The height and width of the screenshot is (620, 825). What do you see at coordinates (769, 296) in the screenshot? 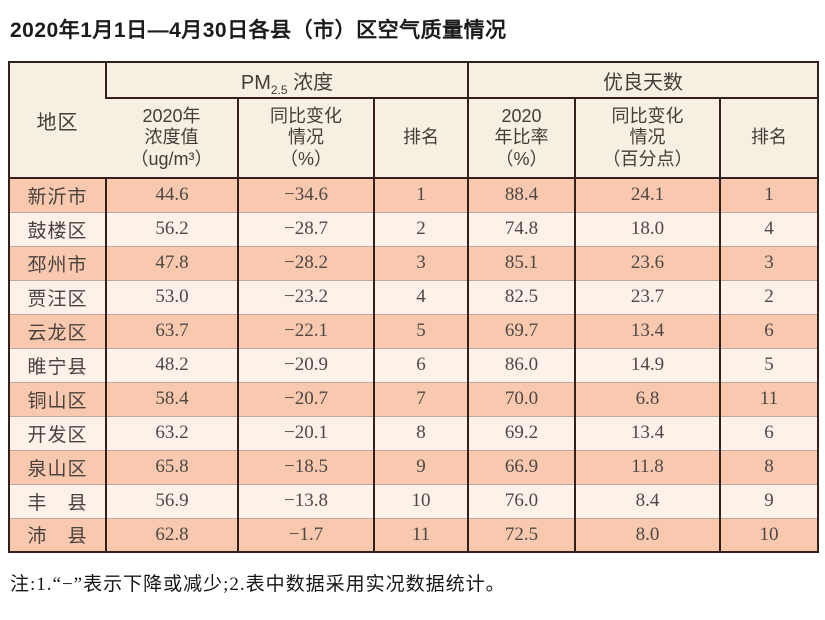
I see `cell-good-rank: 2` at bounding box center [769, 296].